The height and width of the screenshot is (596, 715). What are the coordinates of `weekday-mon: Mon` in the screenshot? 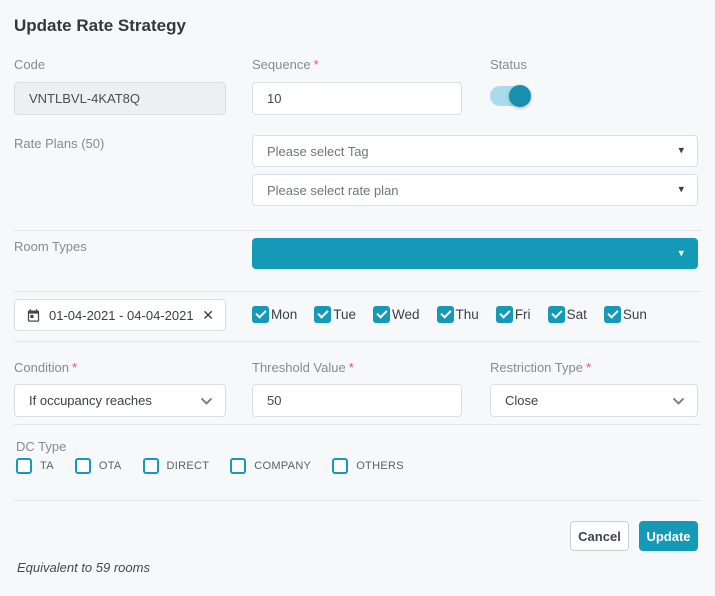 It's located at (274, 314).